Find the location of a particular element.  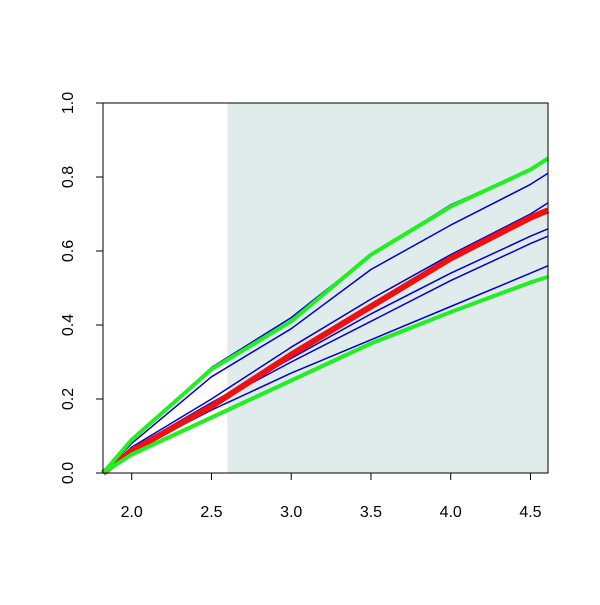

x-tick-label: 4.0 is located at coordinates (451, 512).